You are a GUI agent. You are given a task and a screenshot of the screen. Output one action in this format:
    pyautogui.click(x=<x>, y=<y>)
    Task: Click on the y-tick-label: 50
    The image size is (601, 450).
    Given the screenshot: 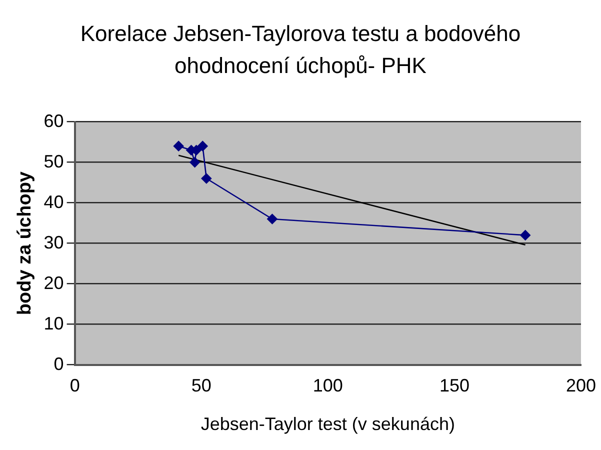 What is the action you would take?
    pyautogui.click(x=54, y=161)
    